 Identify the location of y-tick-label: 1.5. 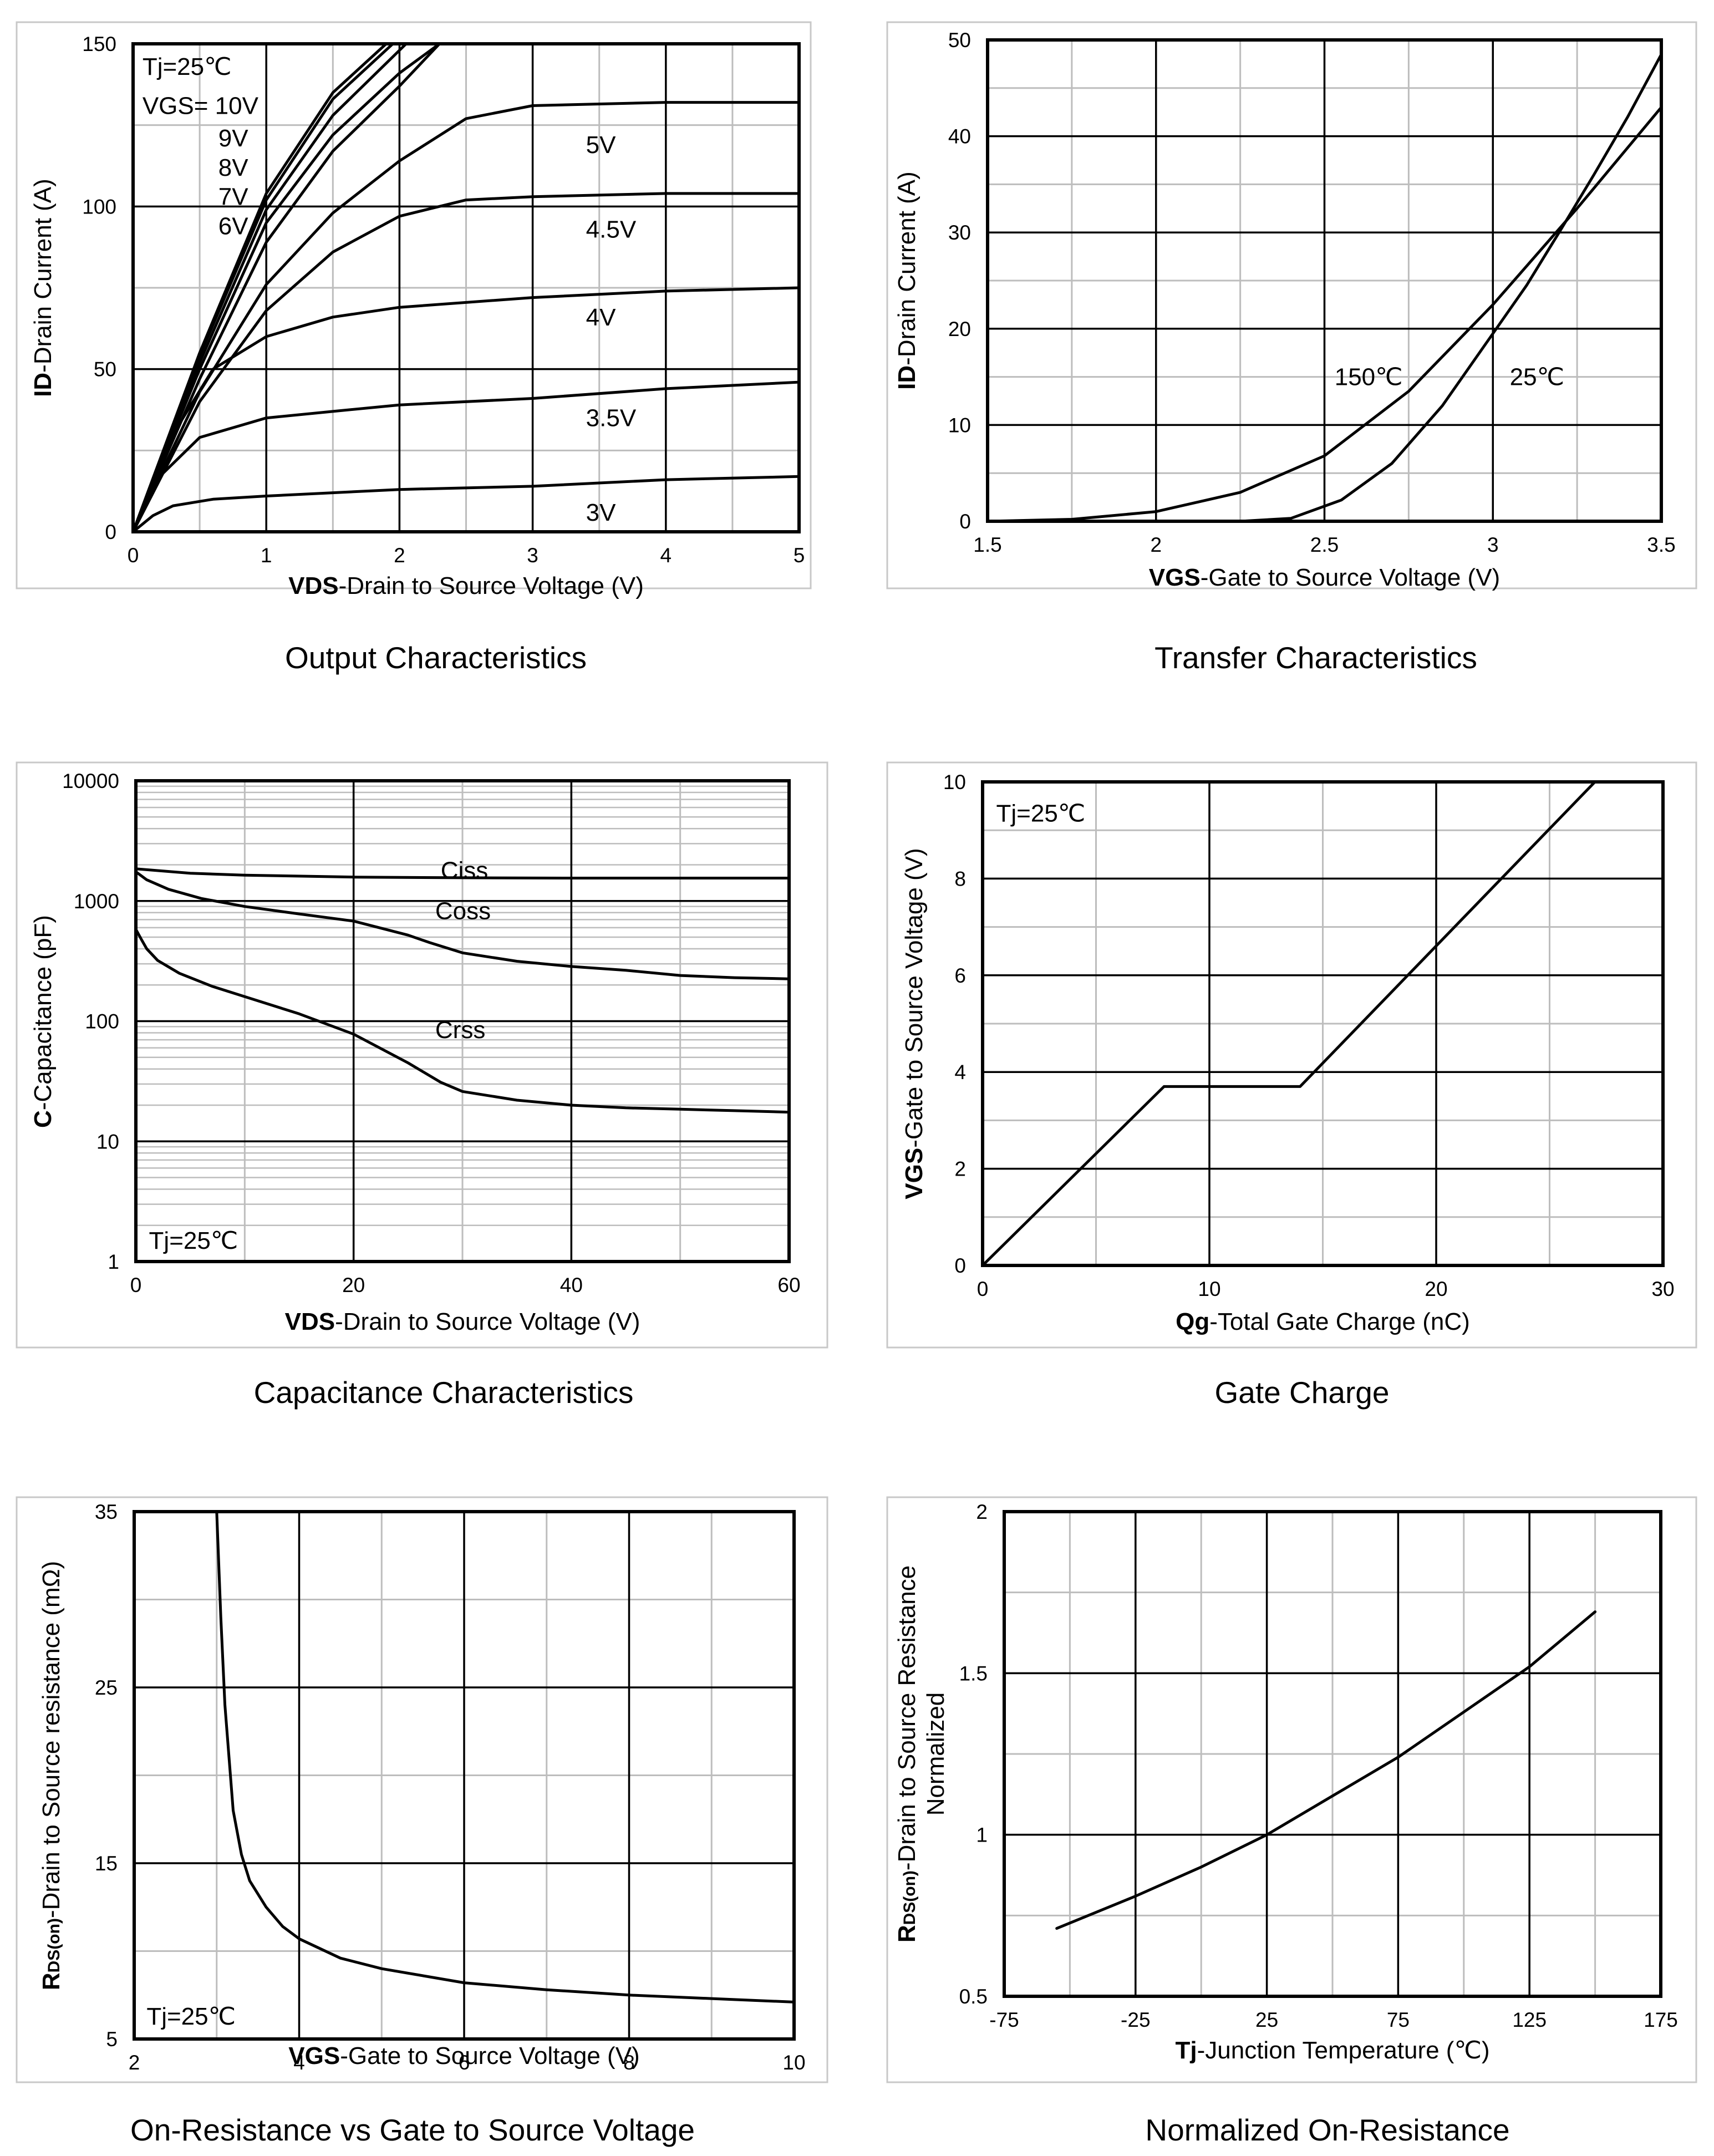
(973, 1673).